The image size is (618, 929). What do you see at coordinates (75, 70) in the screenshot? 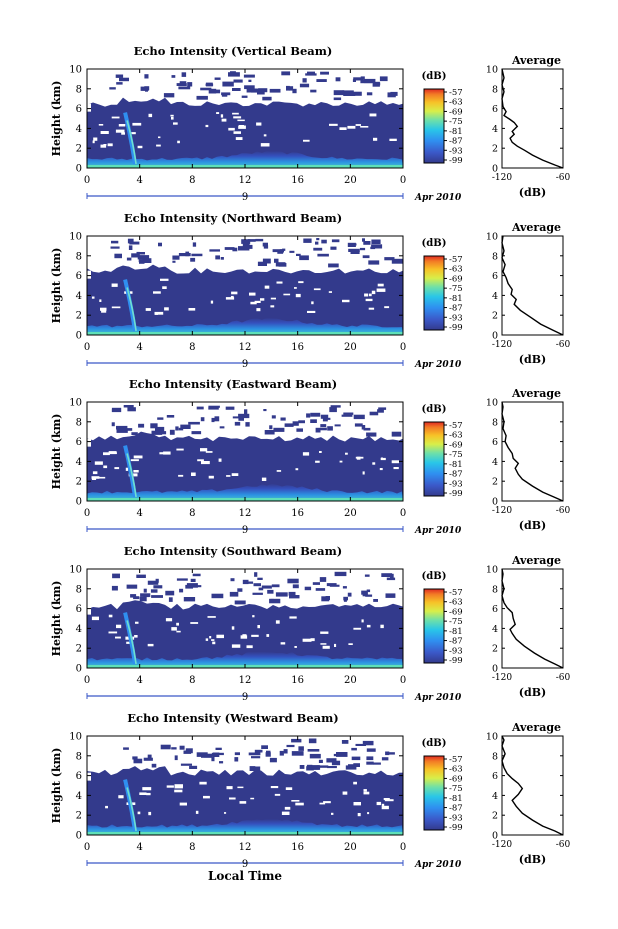
I see `y-tick-label: 10` at bounding box center [75, 70].